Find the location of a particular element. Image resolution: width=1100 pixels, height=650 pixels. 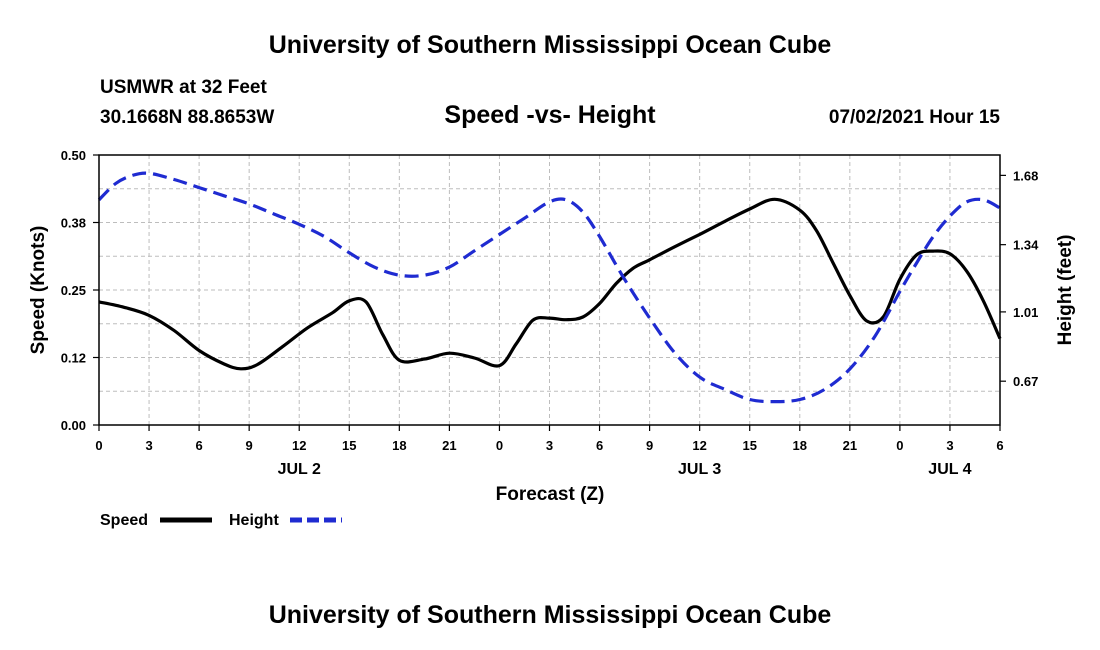

x-axis-label: Forecast (Z) is located at coordinates (550, 494).